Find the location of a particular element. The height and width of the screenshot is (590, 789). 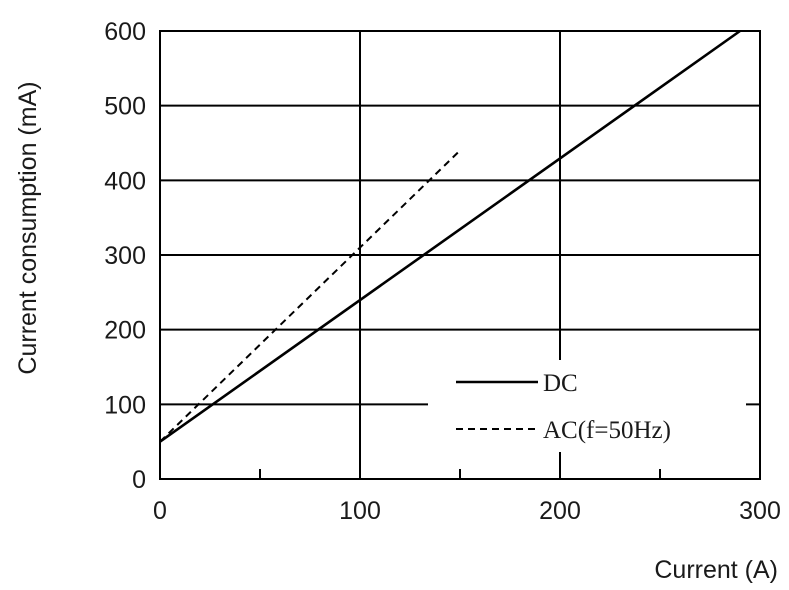

legend-label-ac: AC(f=50Hz) is located at coordinates (607, 430).